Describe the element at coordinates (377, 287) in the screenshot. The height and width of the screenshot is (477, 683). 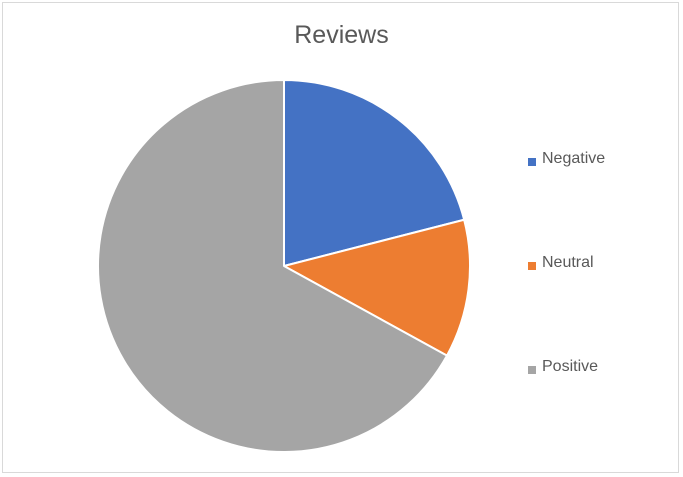
I see `pie-slice-neutral` at that location.